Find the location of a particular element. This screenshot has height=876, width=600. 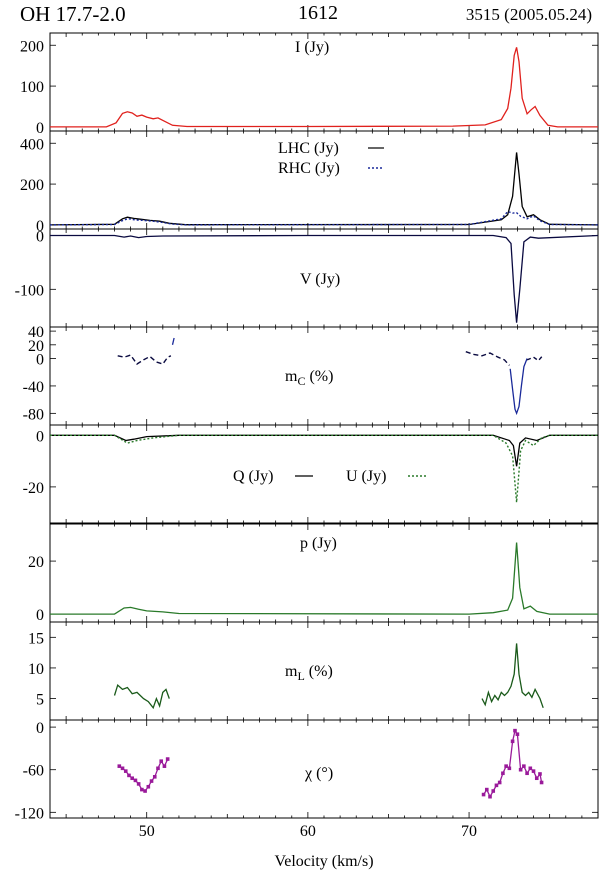

panel-label-mC: mC (%) is located at coordinates (309, 378).